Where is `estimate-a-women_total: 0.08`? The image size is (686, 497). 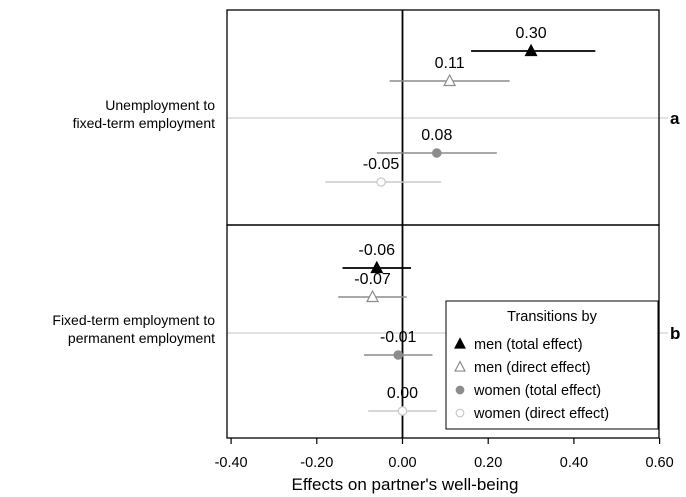 estimate-a-women_total: 0.08 is located at coordinates (436, 142).